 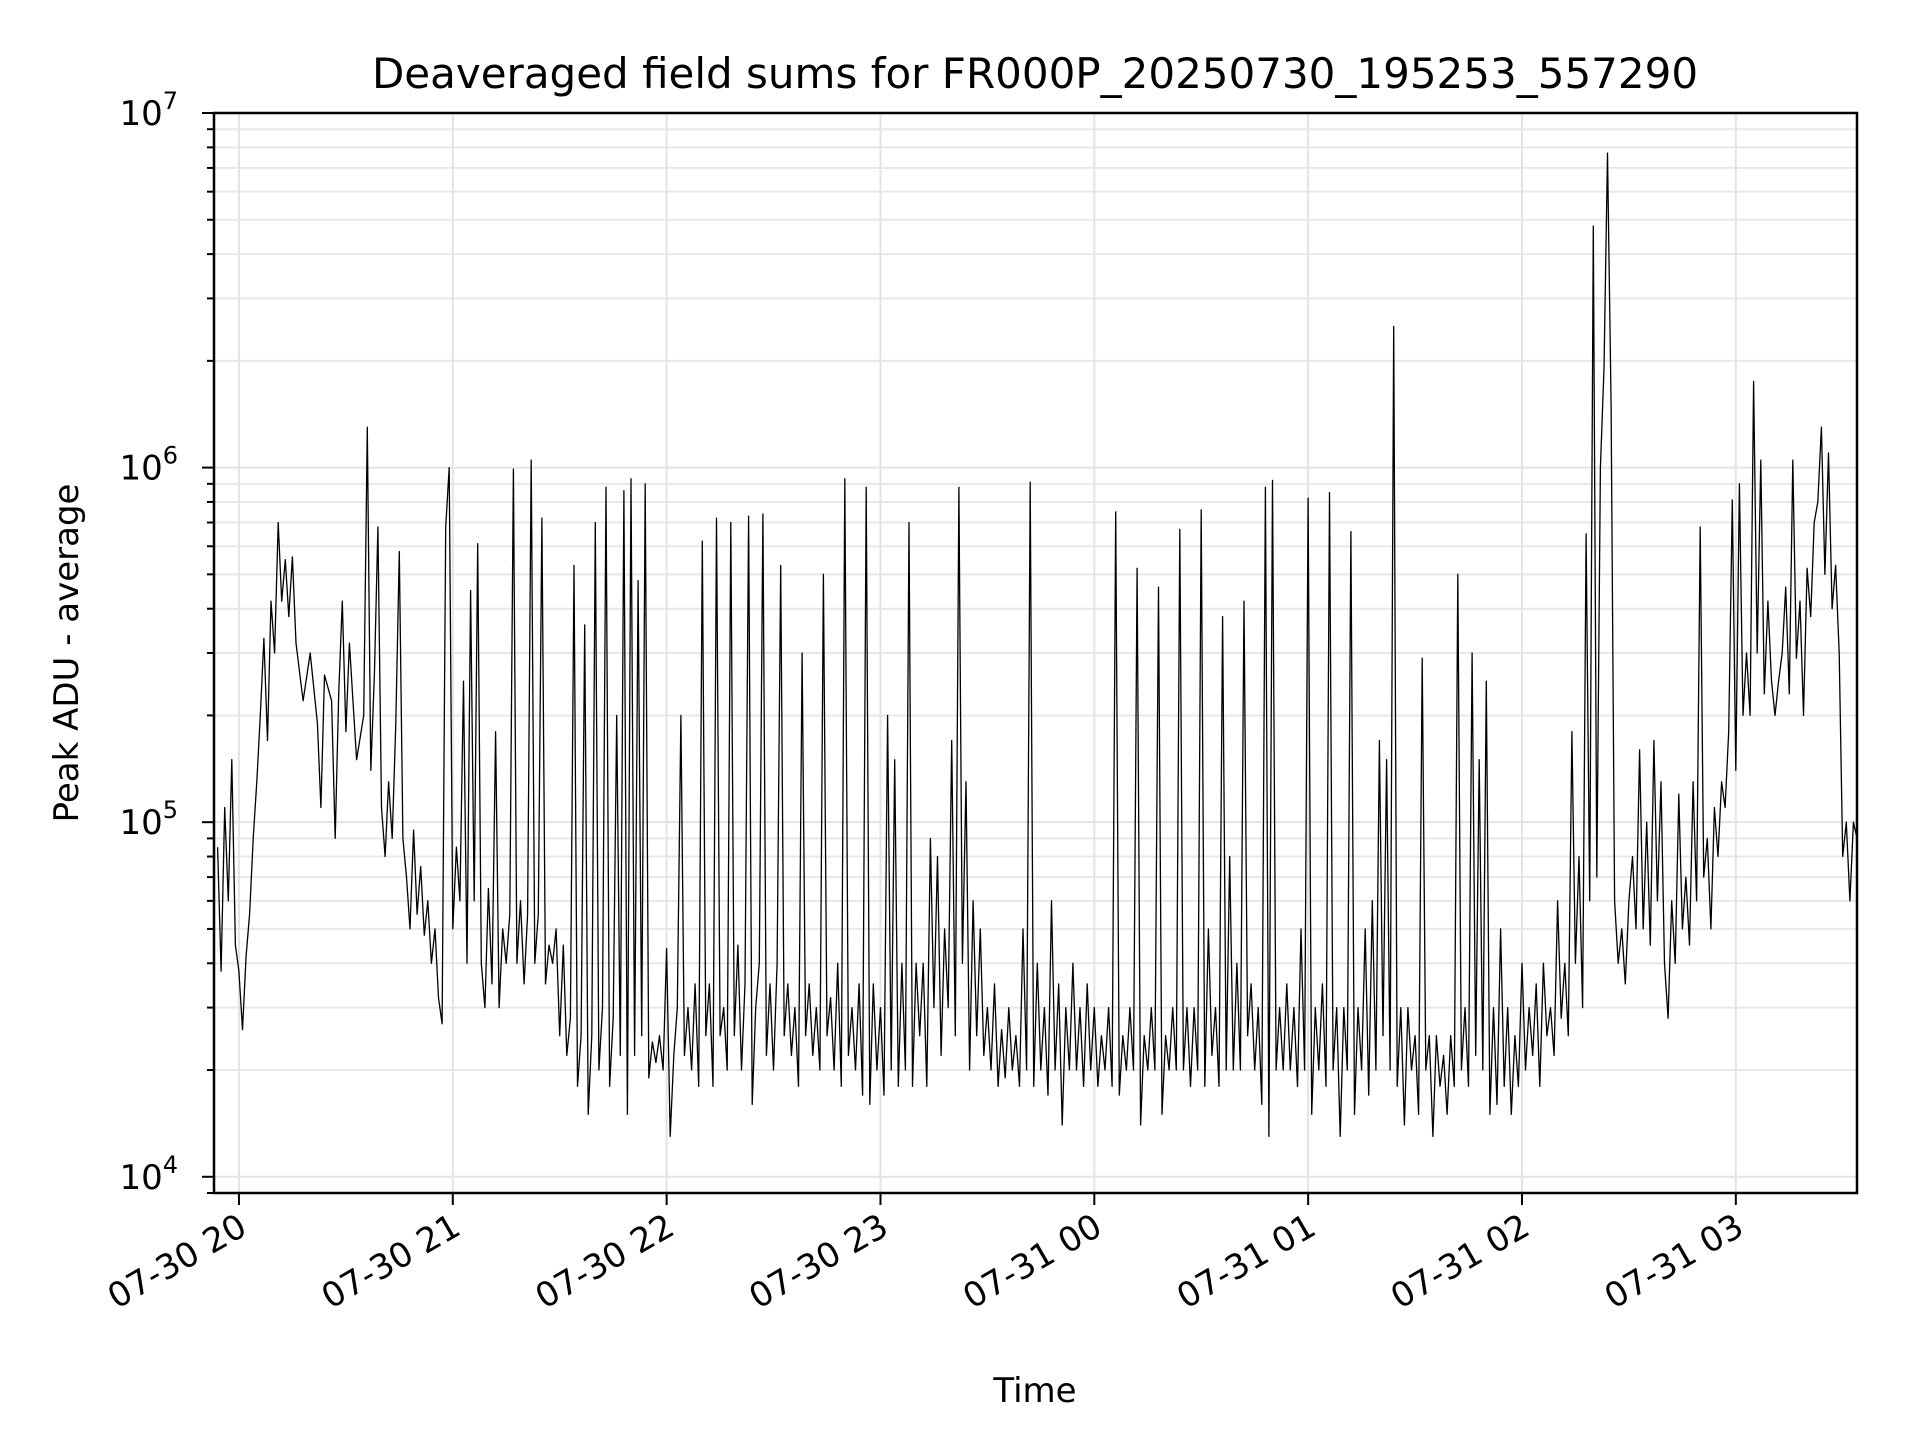 What do you see at coordinates (148, 1174) in the screenshot?
I see `y-tick-label: 10⁴` at bounding box center [148, 1174].